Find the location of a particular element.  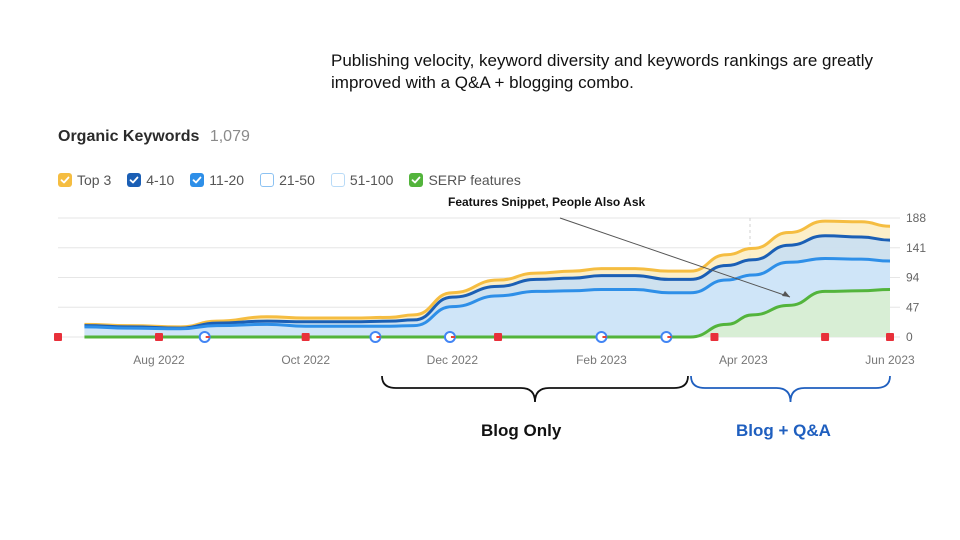

legend-item-top-3: Top 3 is located at coordinates (84, 180).